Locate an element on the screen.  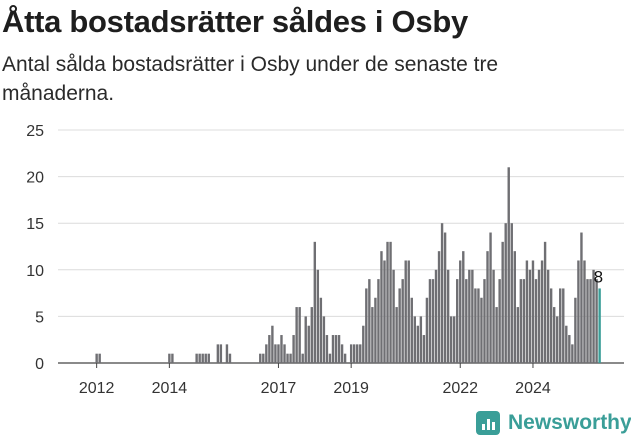
x-tick-label: 2019 is located at coordinates (351, 388).